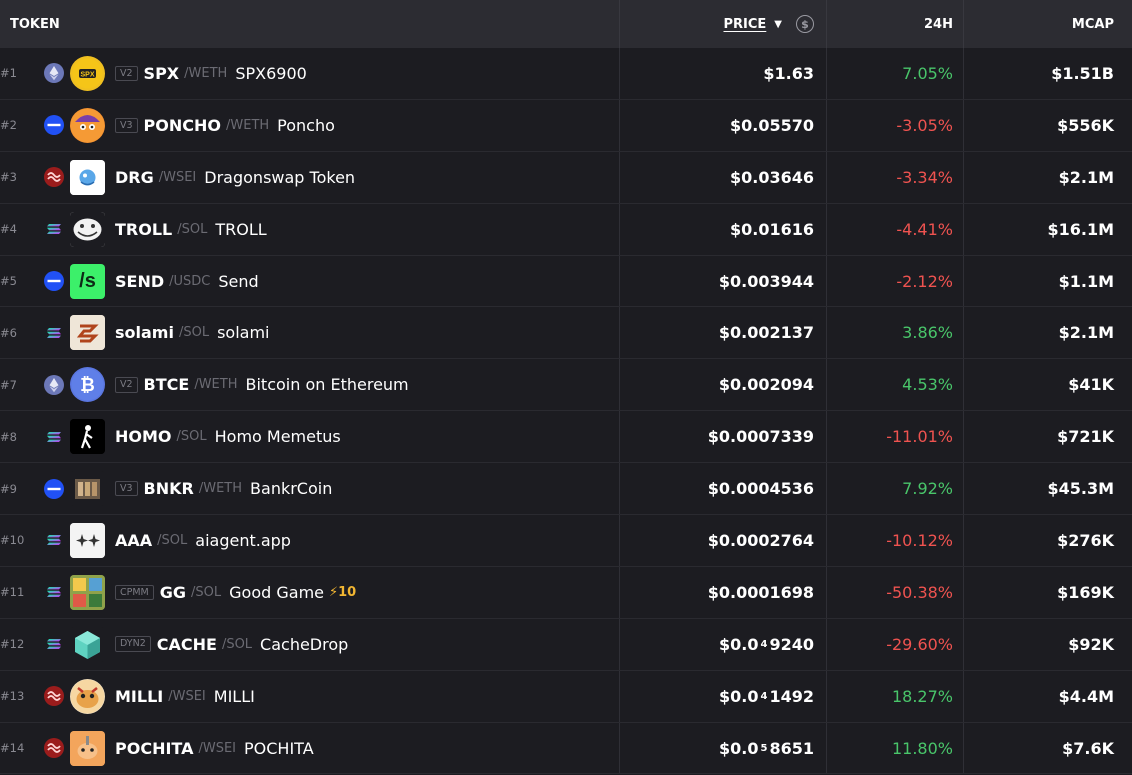 Image resolution: width=1132 pixels, height=775 pixels. I want to click on price-cell: $0.002137, so click(723, 333).